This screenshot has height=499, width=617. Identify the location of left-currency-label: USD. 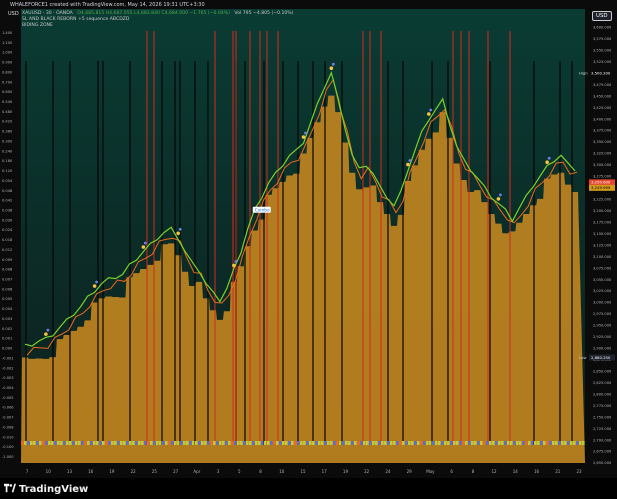
(13, 14).